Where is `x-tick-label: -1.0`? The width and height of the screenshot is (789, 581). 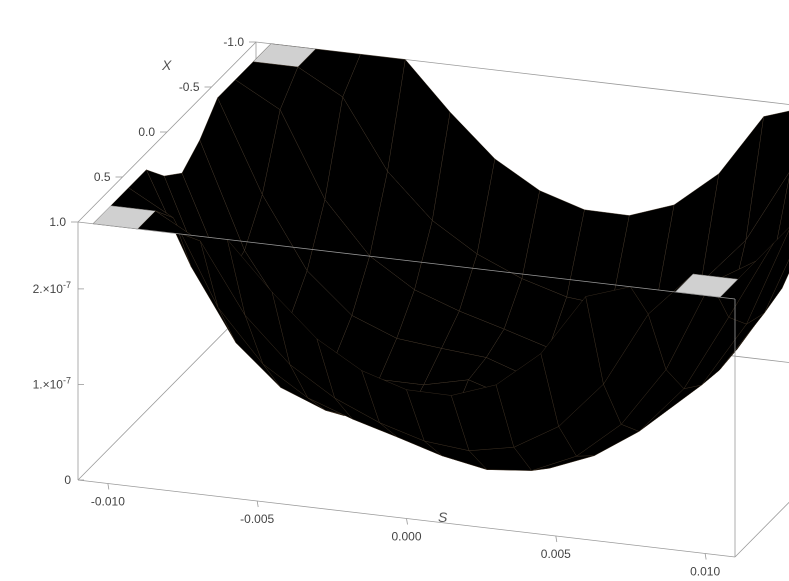 x-tick-label: -1.0 is located at coordinates (233, 42).